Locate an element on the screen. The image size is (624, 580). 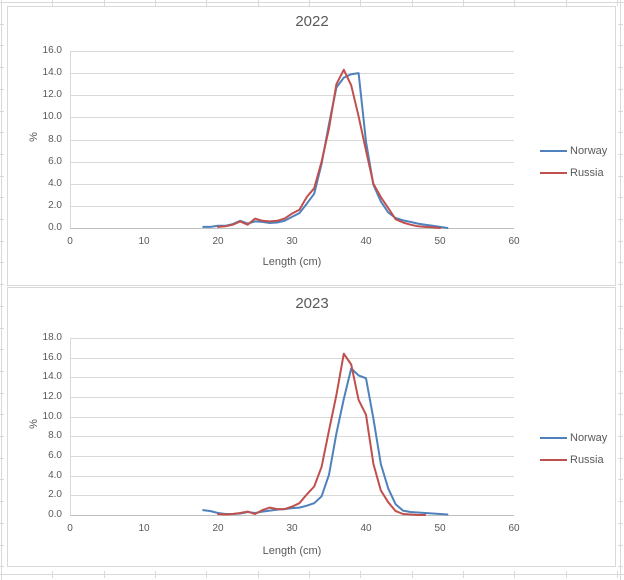
legend-sample-norway is located at coordinates (553, 438).